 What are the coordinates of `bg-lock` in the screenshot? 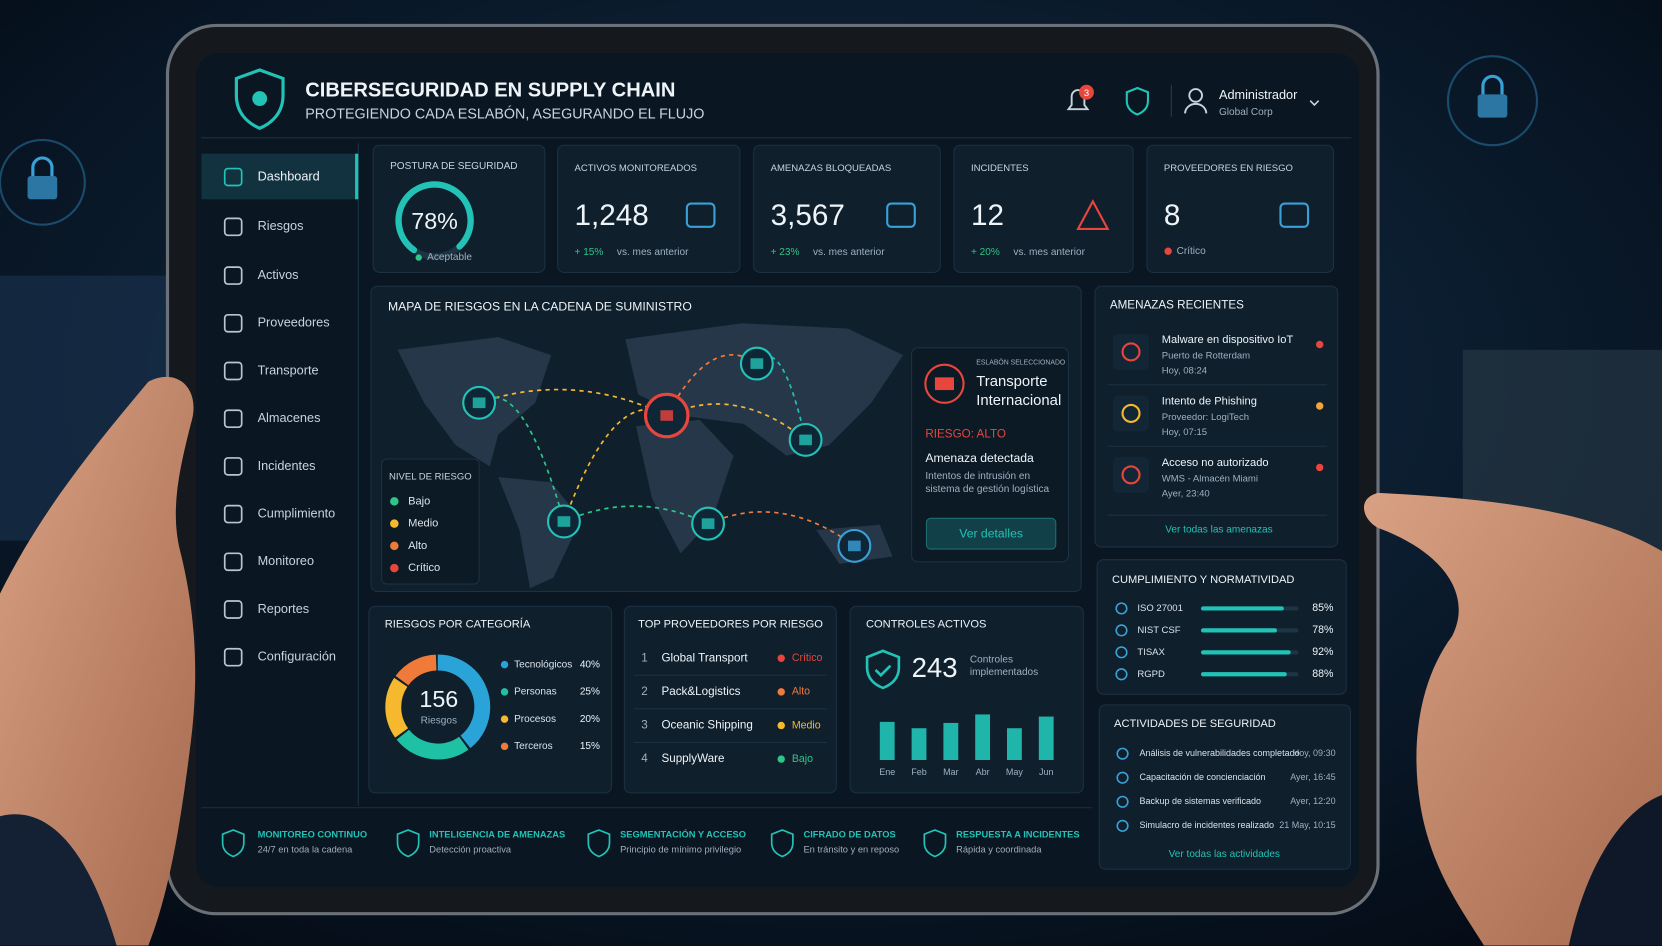 It's located at (42, 187).